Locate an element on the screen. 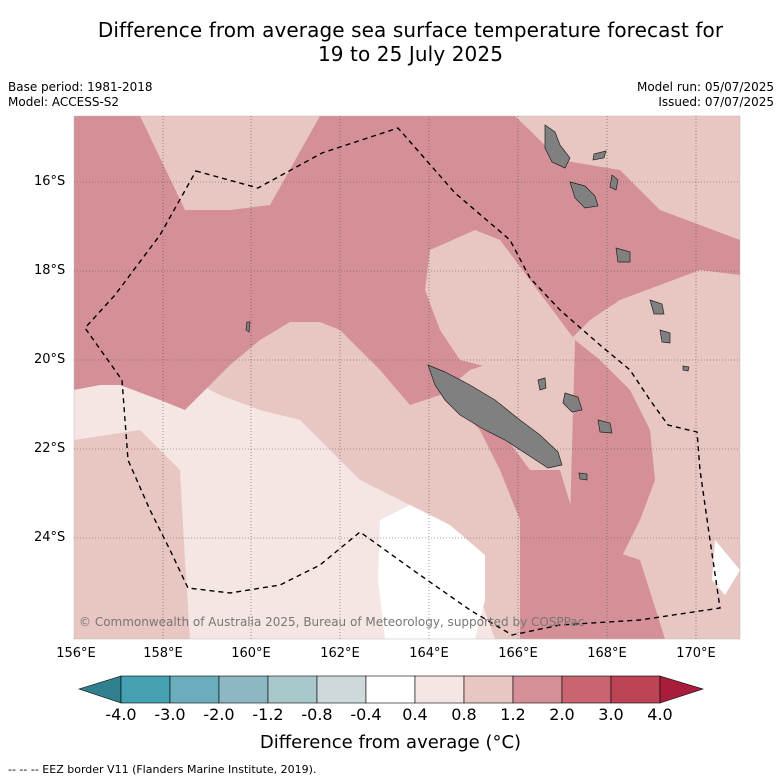 The height and width of the screenshot is (781, 781). colorbar-title: Difference from average (°C) is located at coordinates (390, 742).